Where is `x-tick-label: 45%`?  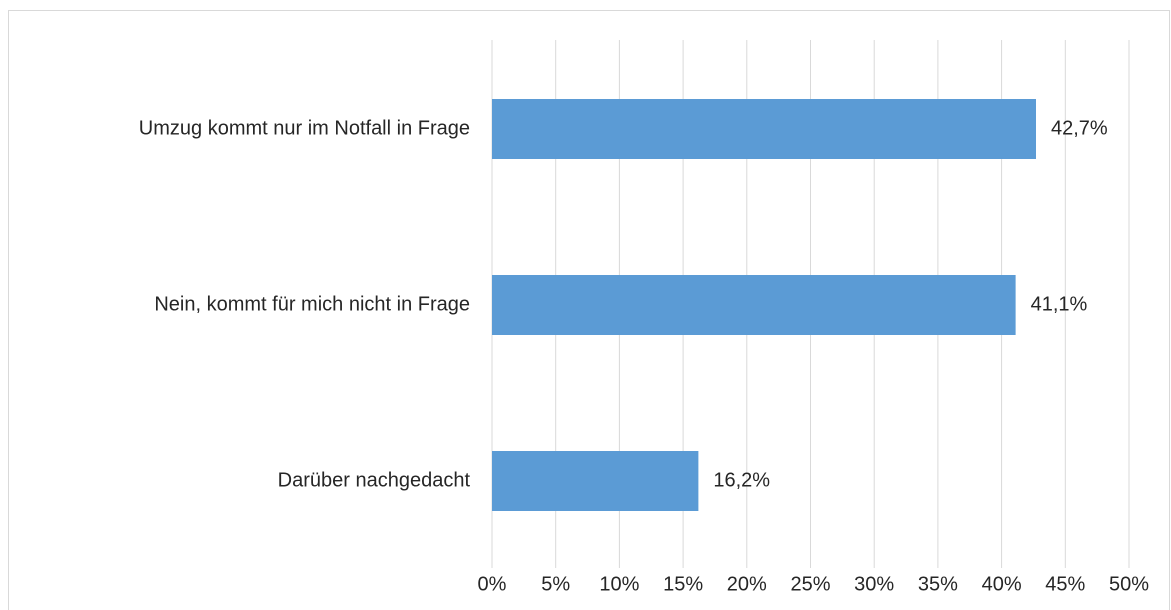
x-tick-label: 45% is located at coordinates (1065, 584).